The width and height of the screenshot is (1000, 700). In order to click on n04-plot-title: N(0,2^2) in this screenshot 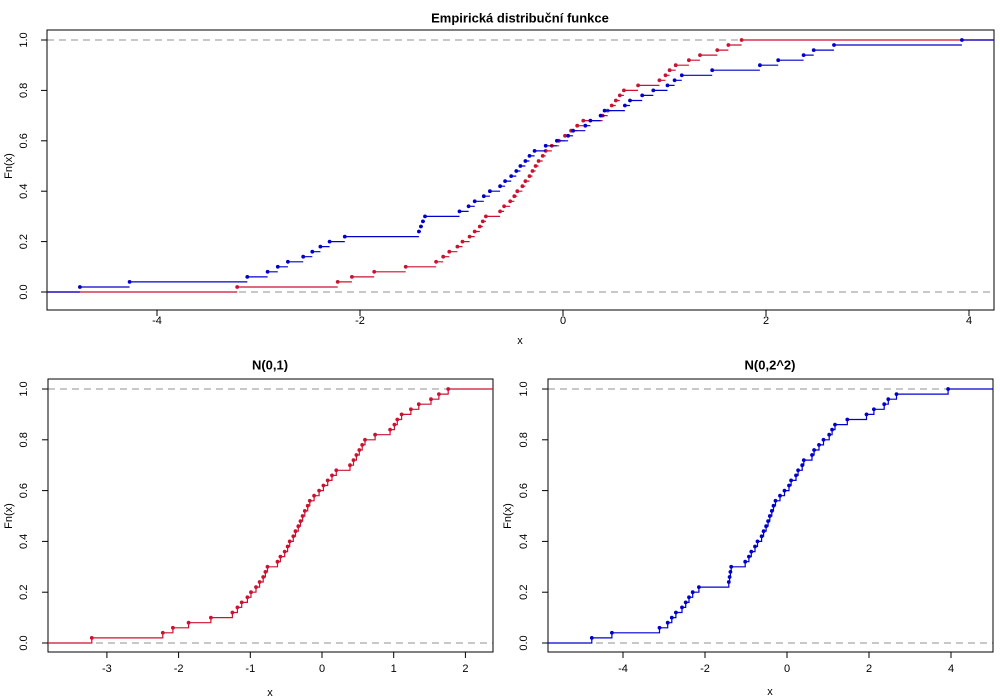, I will do `click(770, 365)`.